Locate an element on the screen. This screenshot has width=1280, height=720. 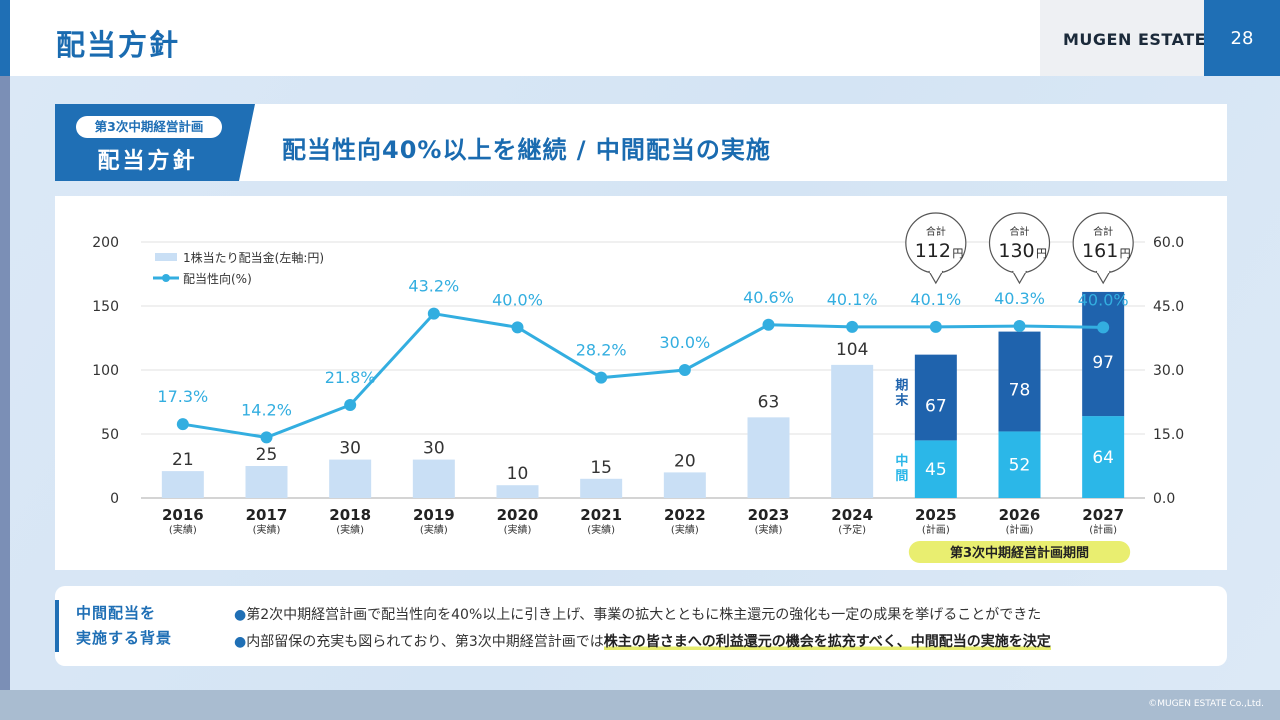
payout-ratio-label: 40.0% is located at coordinates (1103, 299).